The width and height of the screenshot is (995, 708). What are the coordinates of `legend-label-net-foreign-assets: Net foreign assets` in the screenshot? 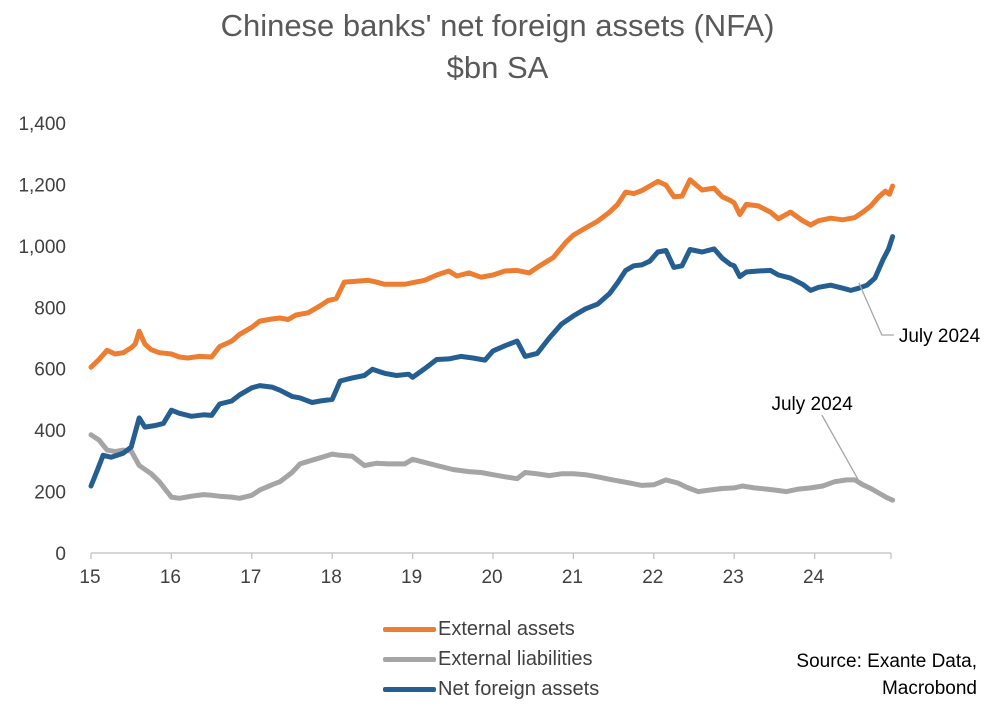 It's located at (519, 688).